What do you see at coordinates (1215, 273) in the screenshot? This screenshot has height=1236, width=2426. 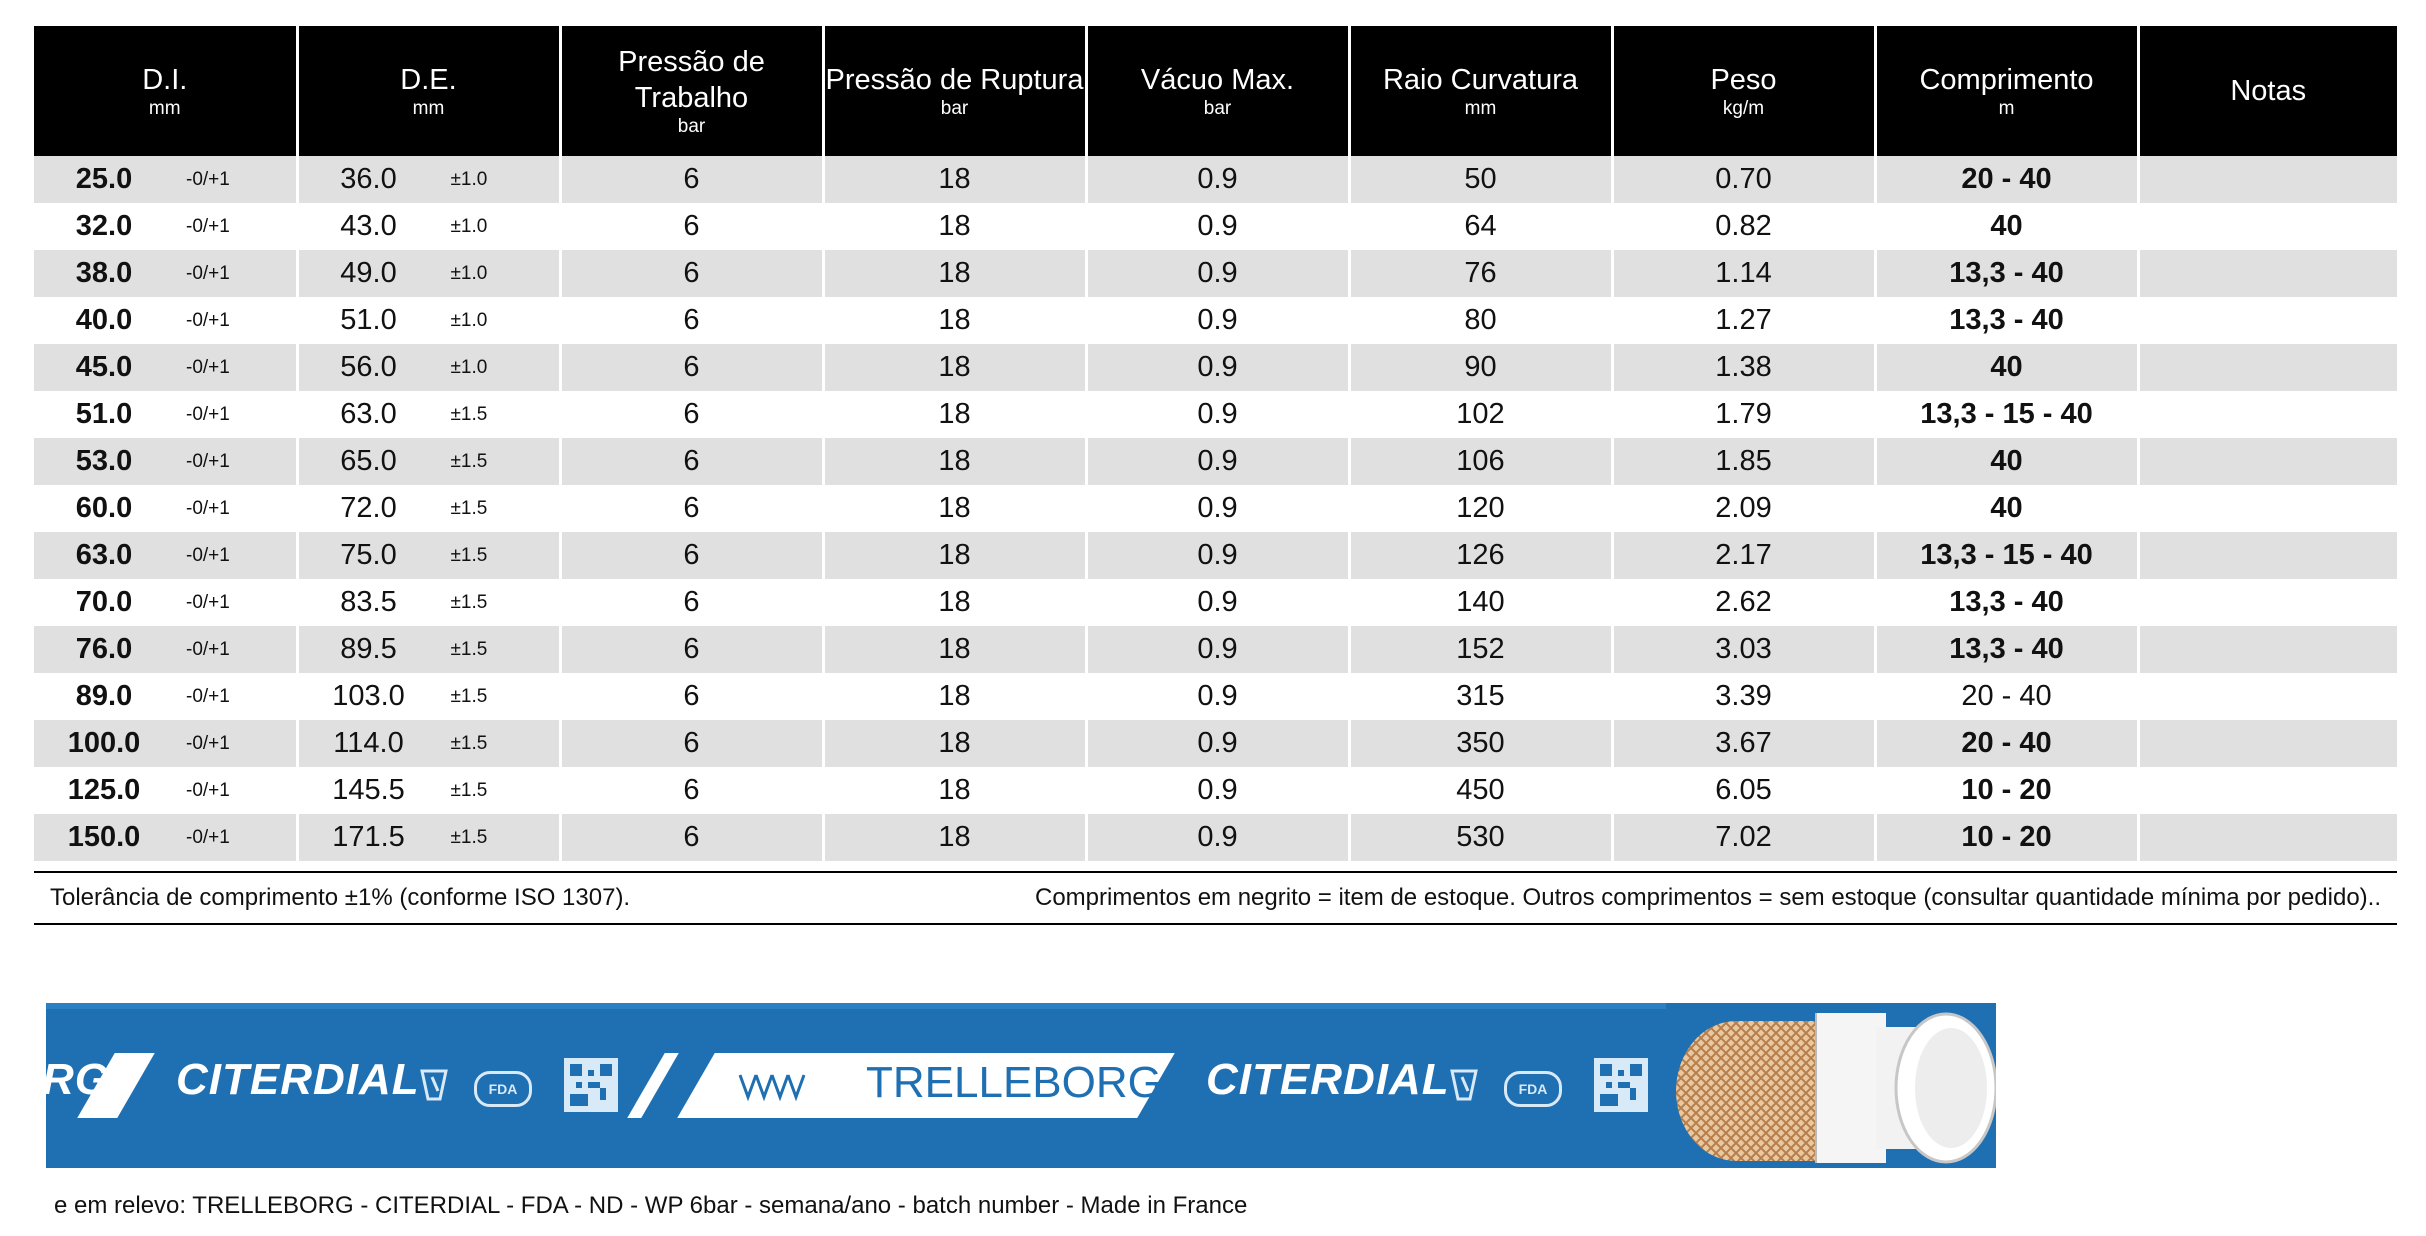 I see `table-row: 38.0 -0/+1 49.0 ±1.0 6 18 0.9 76 1.14 13,3 - 40` at bounding box center [1215, 273].